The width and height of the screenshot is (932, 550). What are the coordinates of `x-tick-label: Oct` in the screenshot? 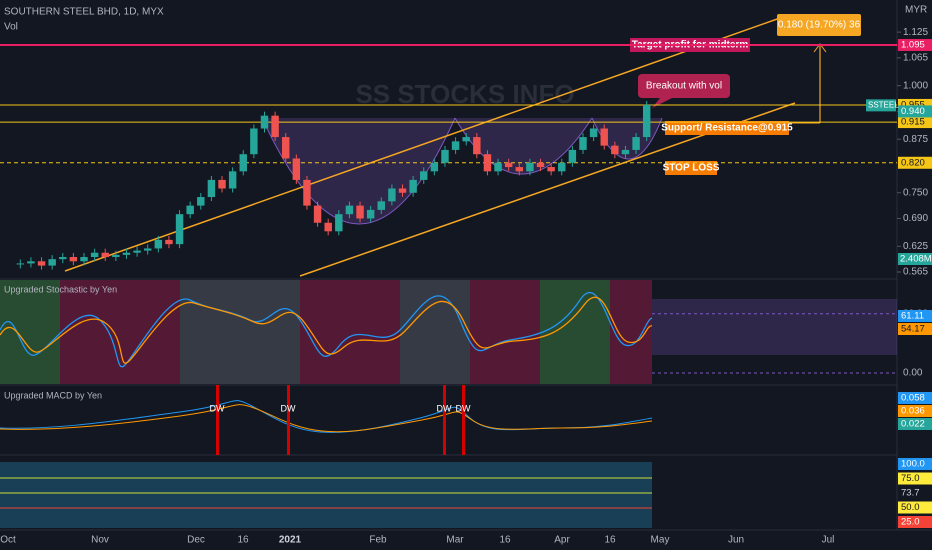 It's located at (8, 540).